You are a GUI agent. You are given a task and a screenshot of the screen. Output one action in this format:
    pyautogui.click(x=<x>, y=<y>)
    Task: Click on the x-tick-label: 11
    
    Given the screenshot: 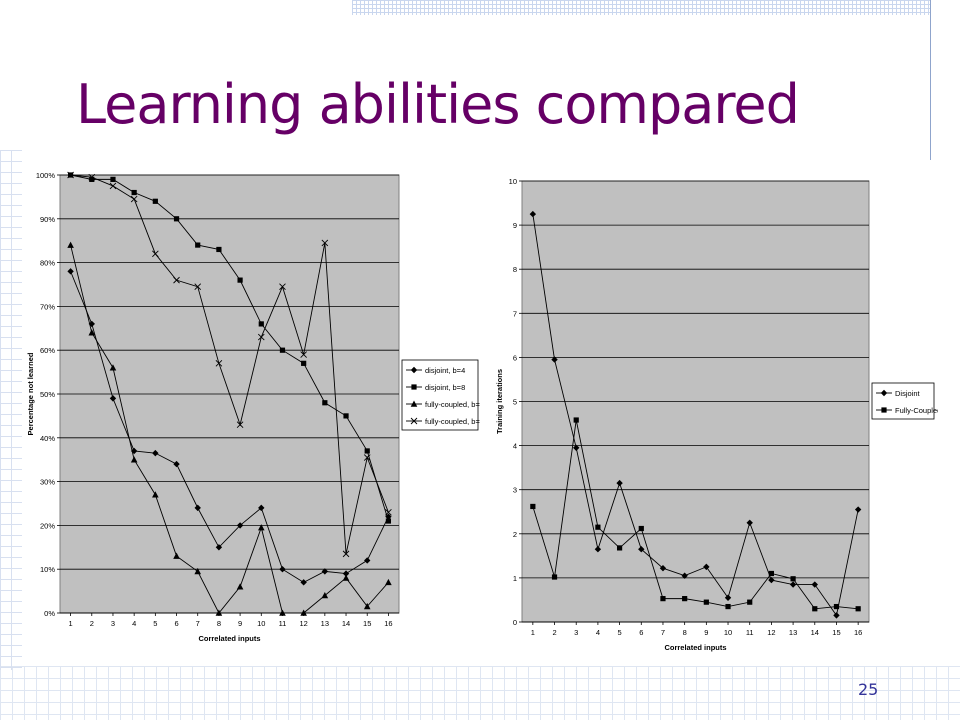 What is the action you would take?
    pyautogui.click(x=283, y=623)
    